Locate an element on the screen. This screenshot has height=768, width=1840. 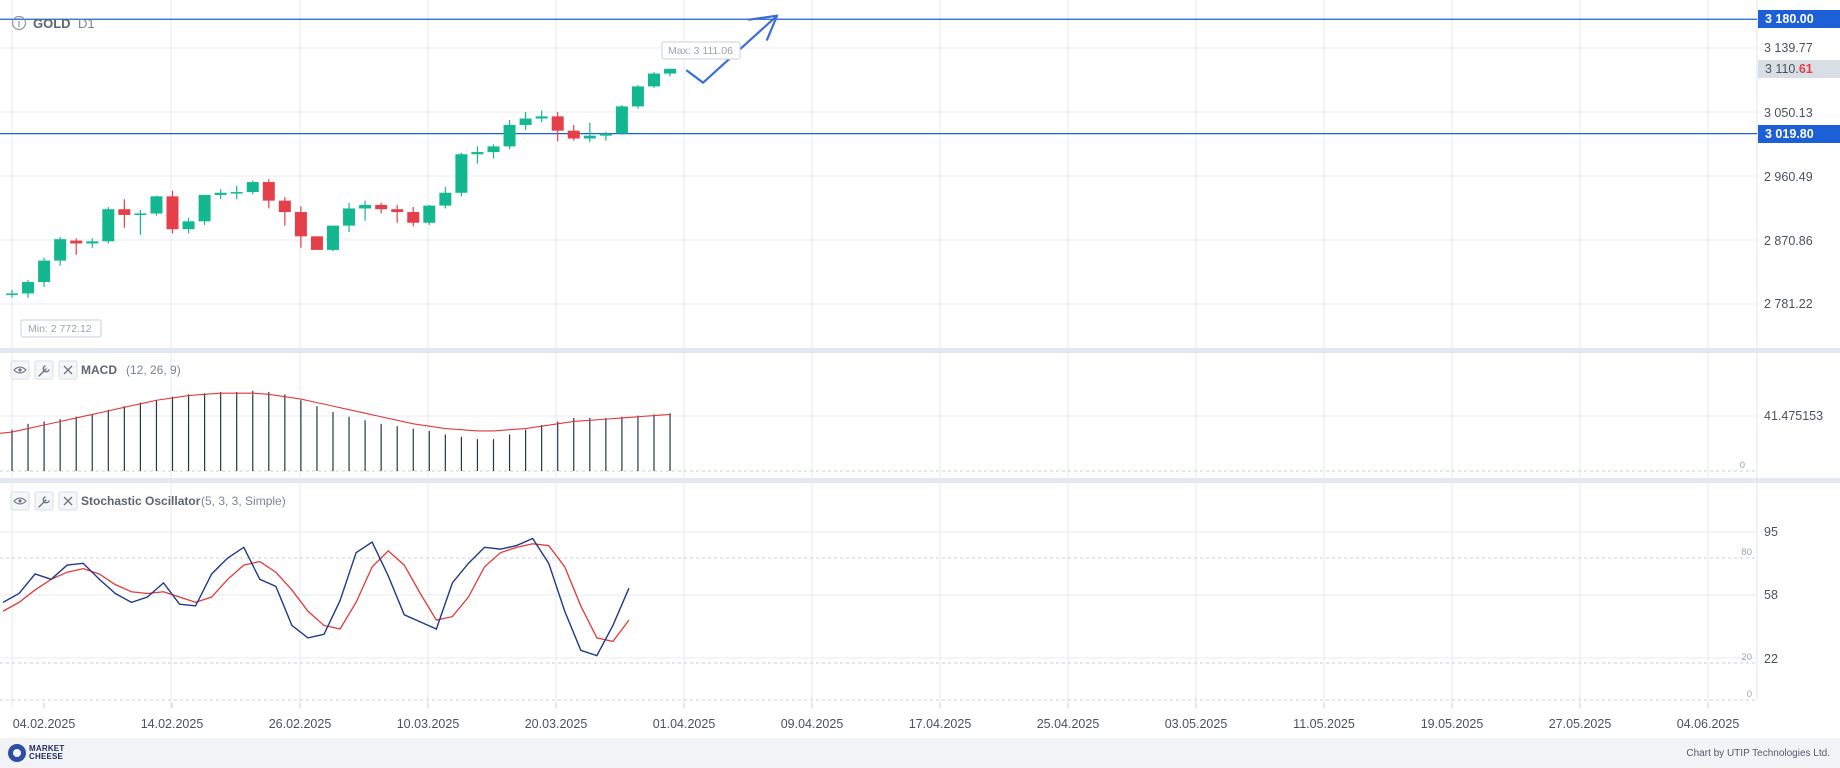
stoch-title: Stochastic Oscillator is located at coordinates (141, 501).